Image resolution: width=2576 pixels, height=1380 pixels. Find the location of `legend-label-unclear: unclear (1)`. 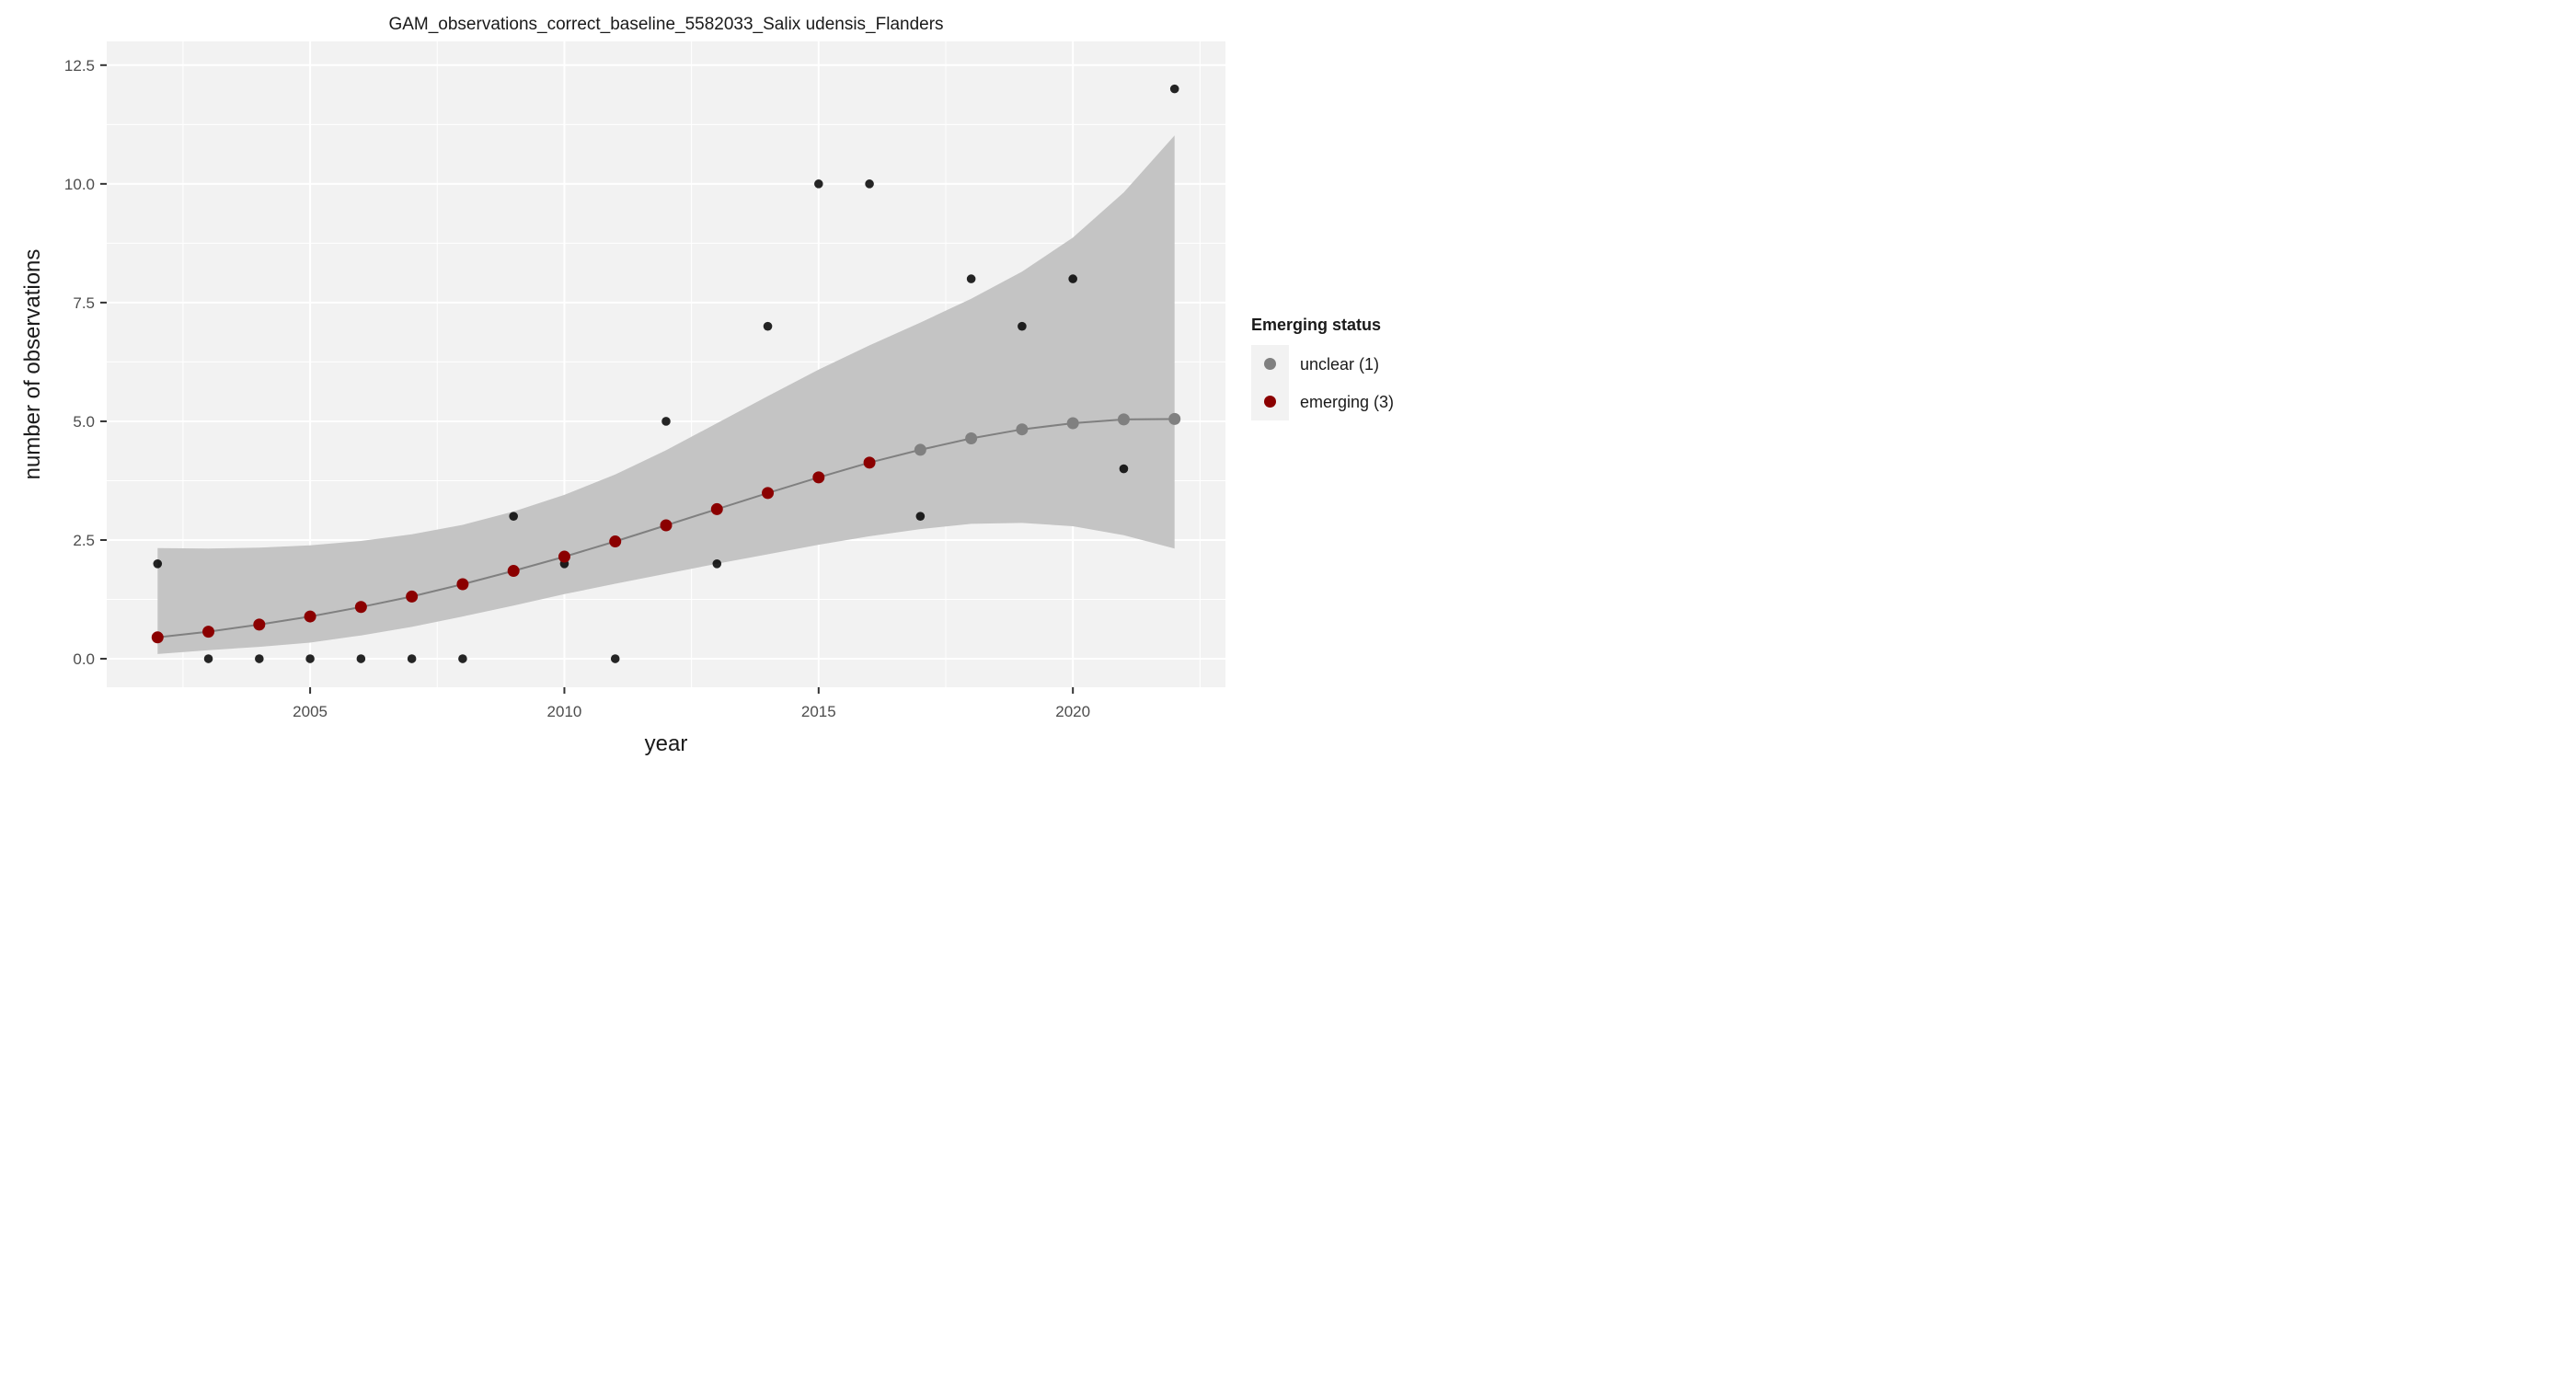

legend-label-unclear: unclear (1) is located at coordinates (1339, 364).